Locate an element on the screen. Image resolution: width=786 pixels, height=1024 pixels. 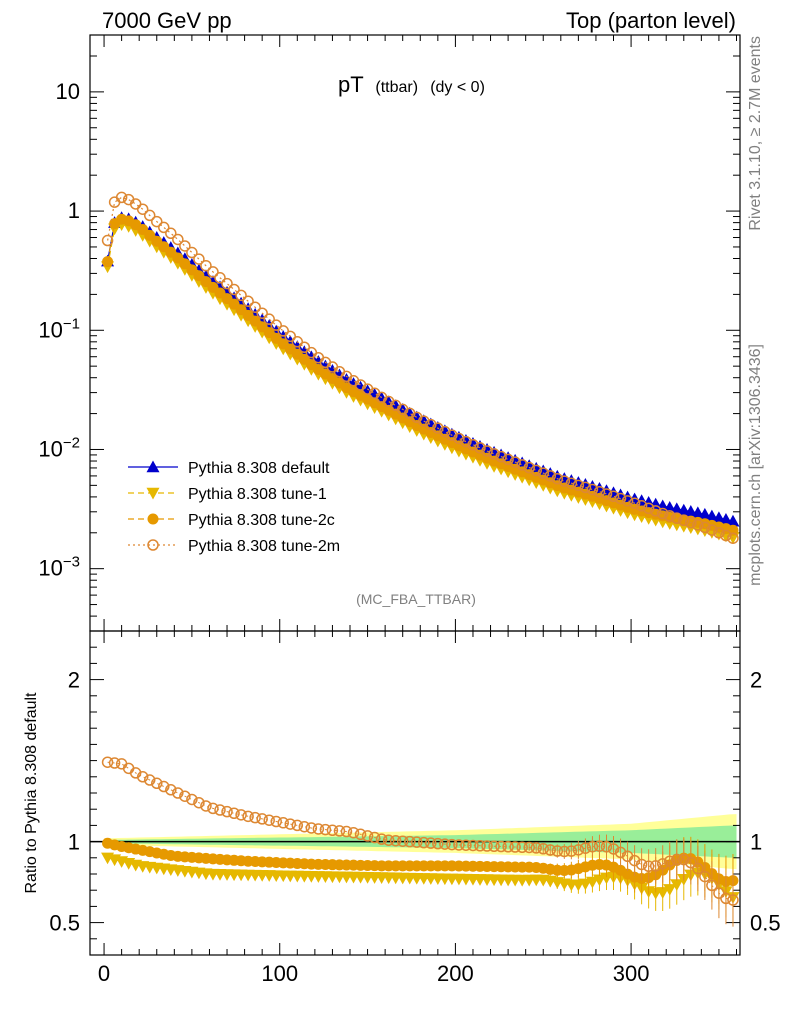
legend-label-default: Pythia 8.308 default is located at coordinates (259, 468).